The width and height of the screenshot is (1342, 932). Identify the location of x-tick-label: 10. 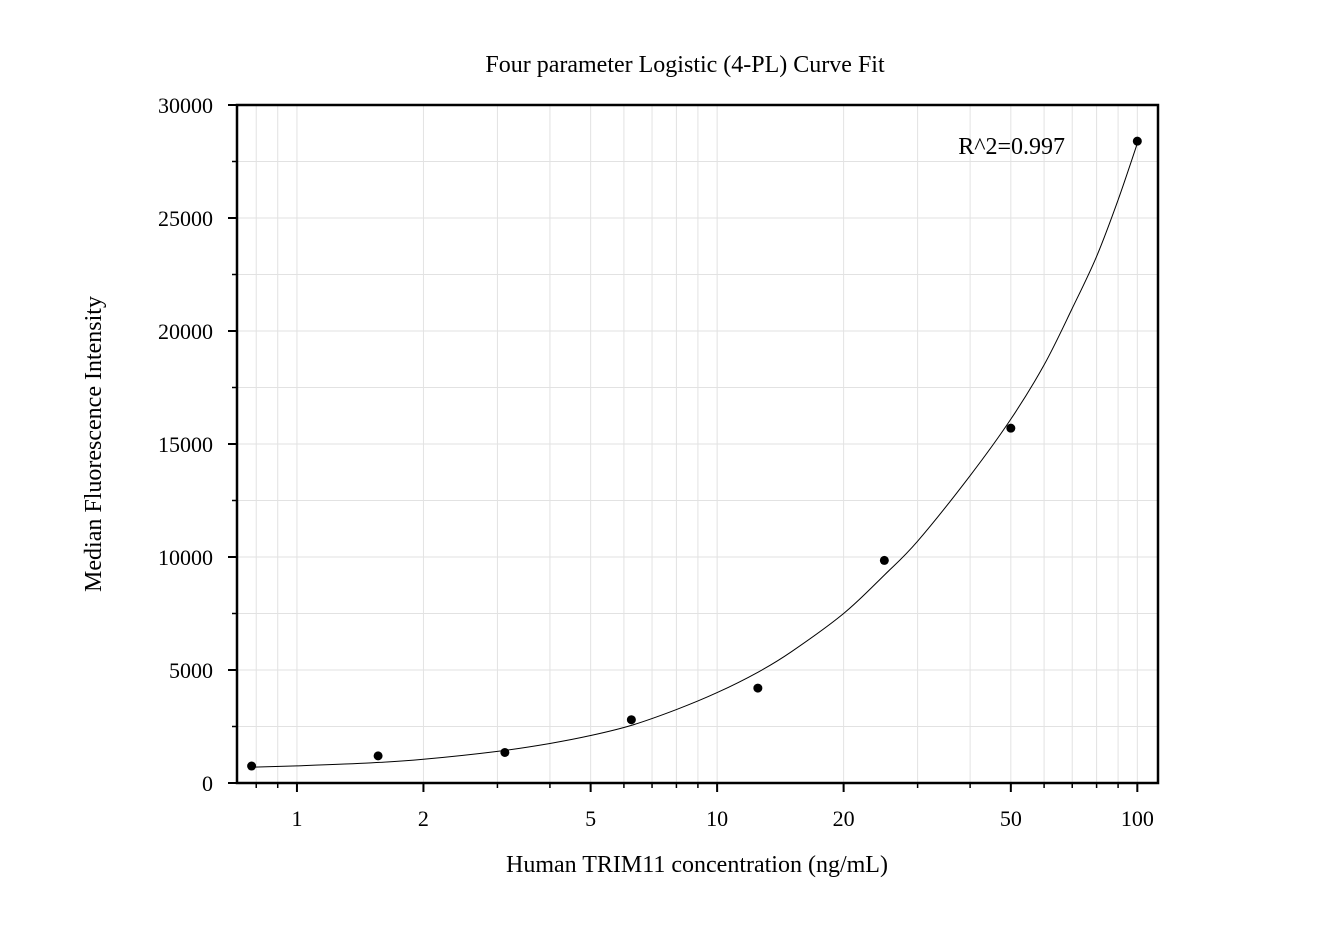
(717, 818).